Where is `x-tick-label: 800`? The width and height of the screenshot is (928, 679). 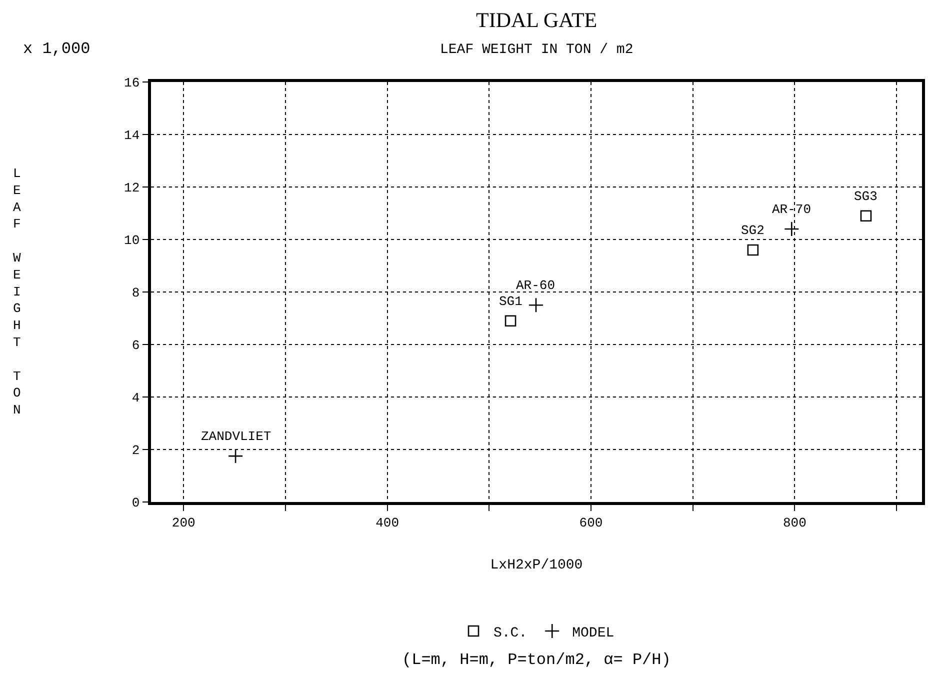
x-tick-label: 800 is located at coordinates (794, 522).